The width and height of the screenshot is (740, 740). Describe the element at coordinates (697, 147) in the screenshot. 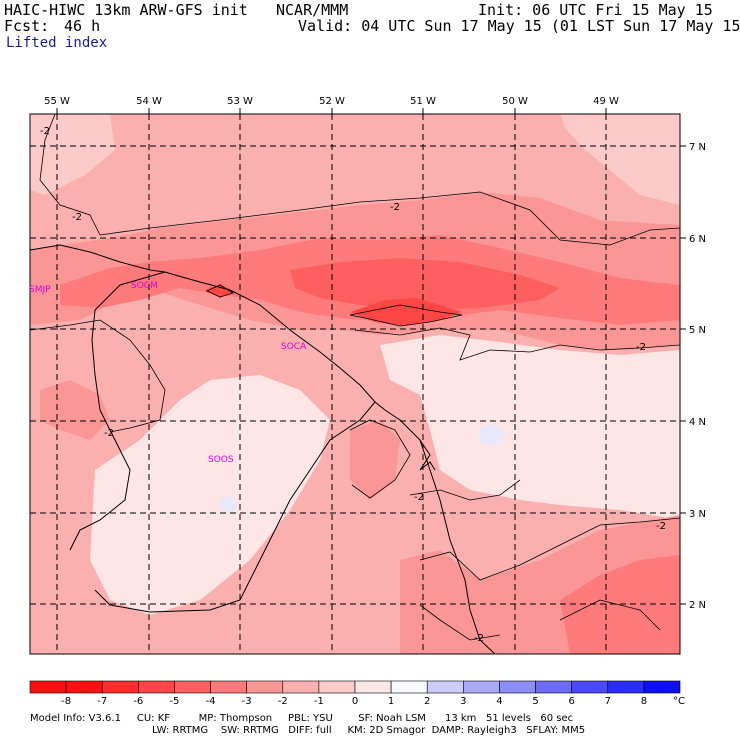

I see `lat-label: 7 N` at that location.